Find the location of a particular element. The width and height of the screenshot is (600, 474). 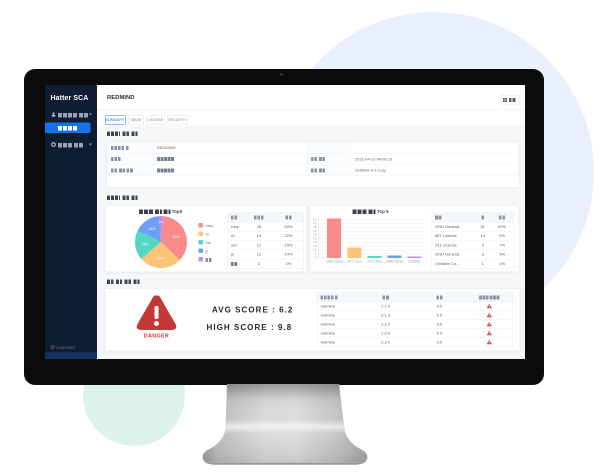

svg-text: 2% is located at coordinates (161, 222).